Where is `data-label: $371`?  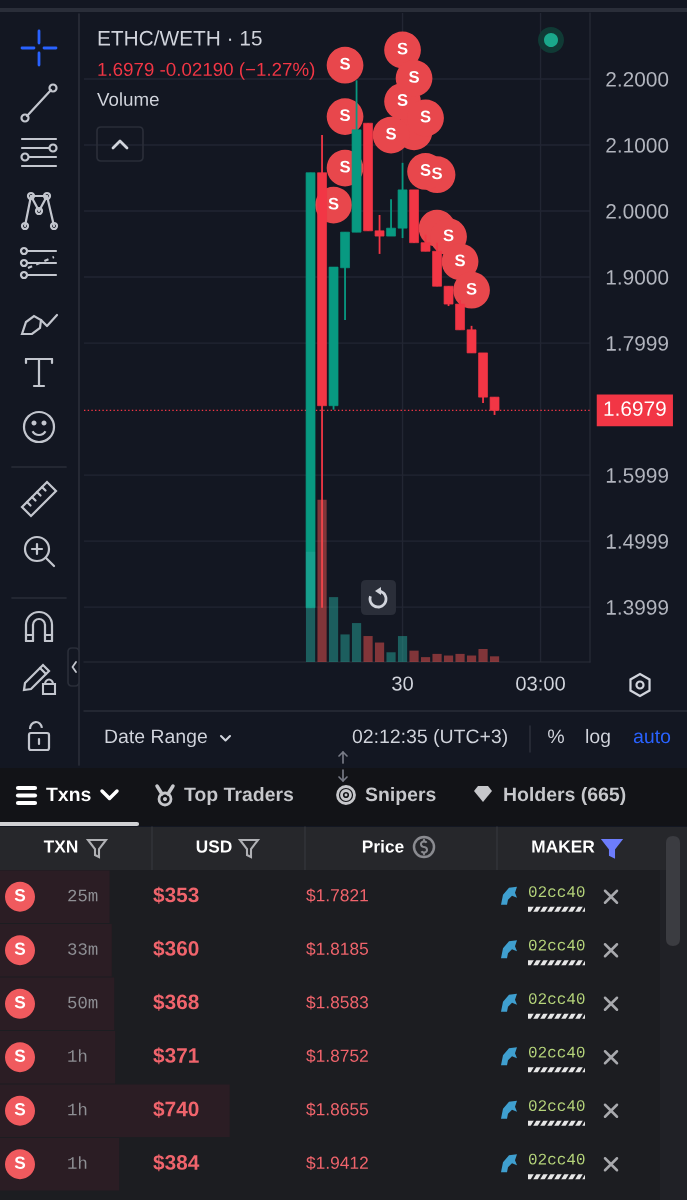 data-label: $371 is located at coordinates (176, 1056).